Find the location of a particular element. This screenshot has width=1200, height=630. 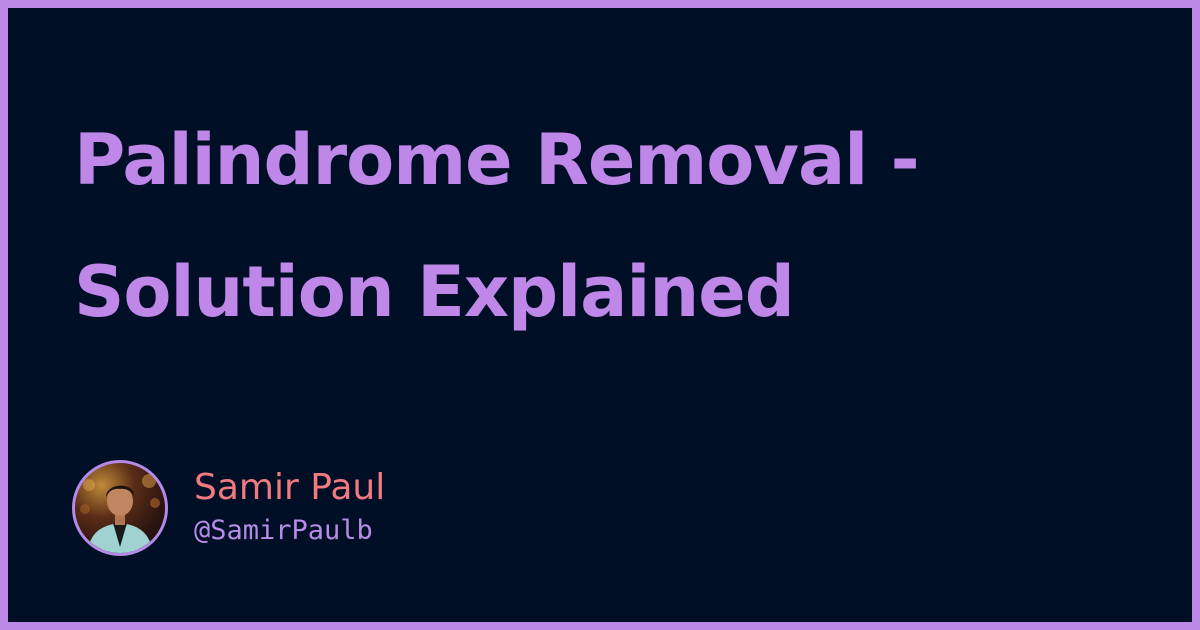

author-text: Samir Paul @SamirPaulb is located at coordinates (289, 508).